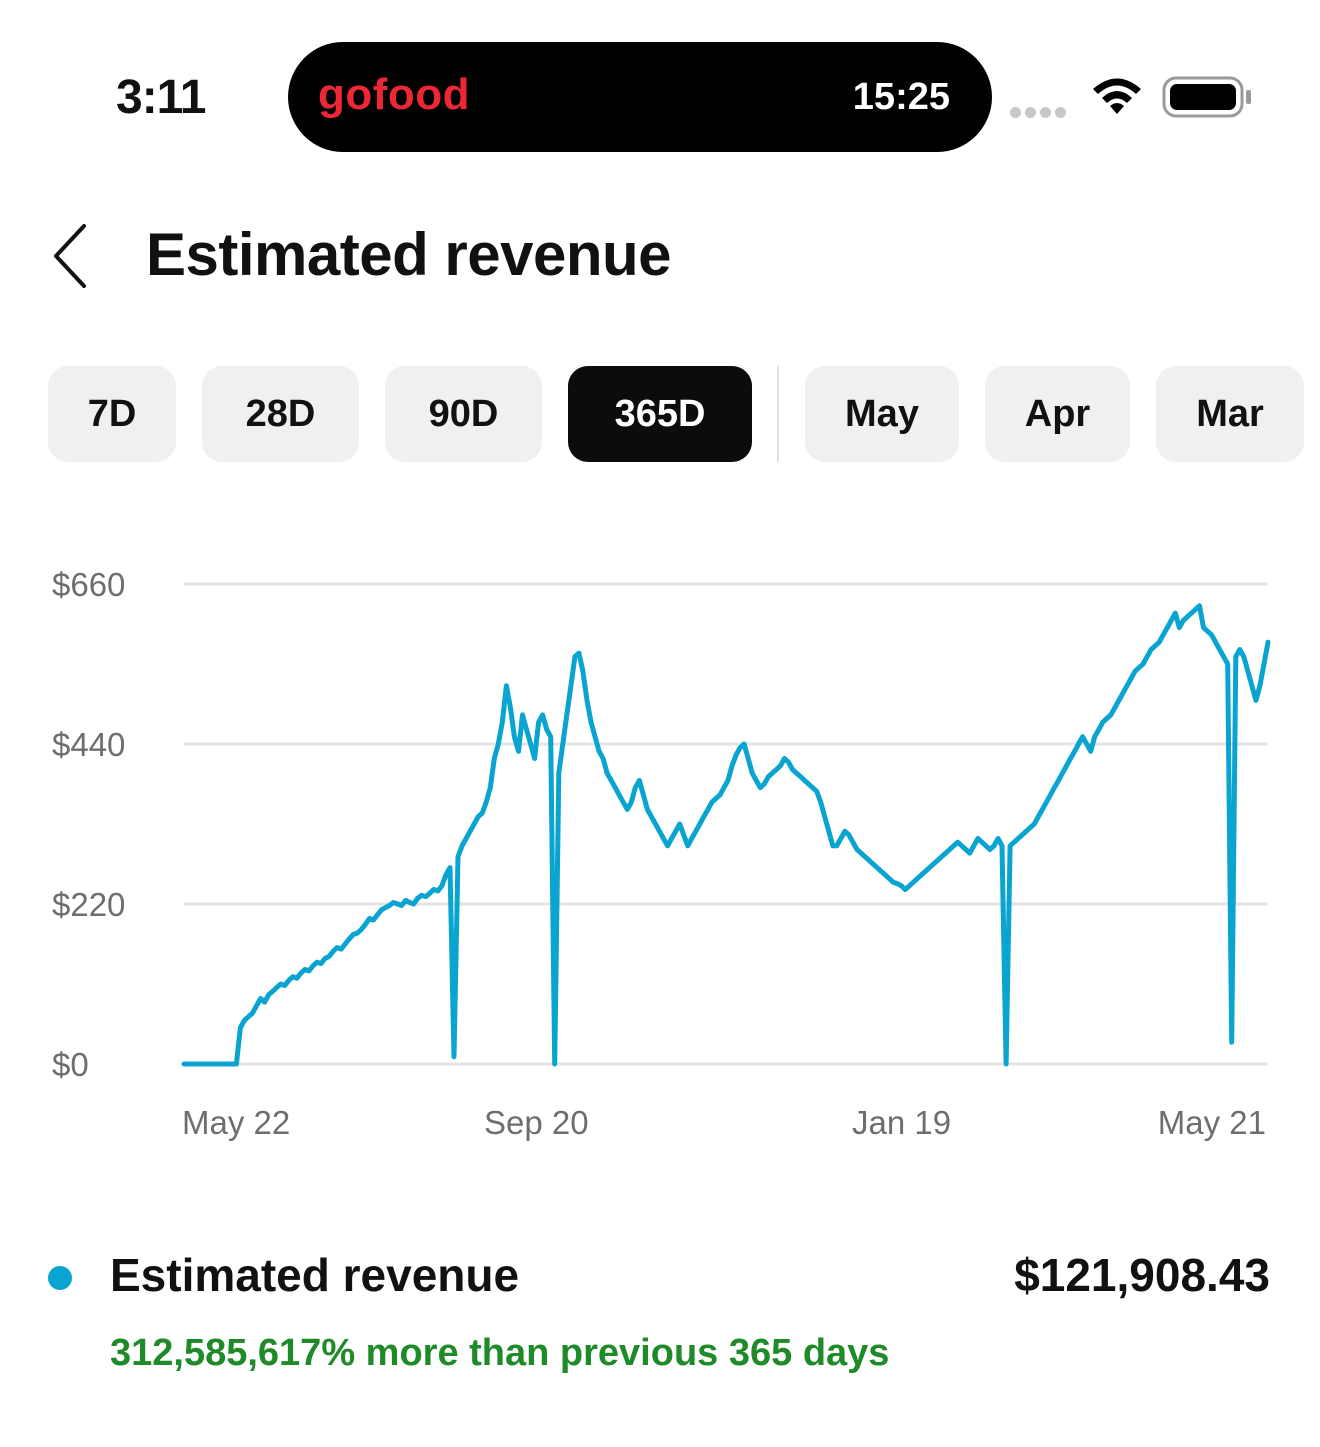 The image size is (1320, 1447). Describe the element at coordinates (463, 414) in the screenshot. I see `tab-90d: 90D` at that location.